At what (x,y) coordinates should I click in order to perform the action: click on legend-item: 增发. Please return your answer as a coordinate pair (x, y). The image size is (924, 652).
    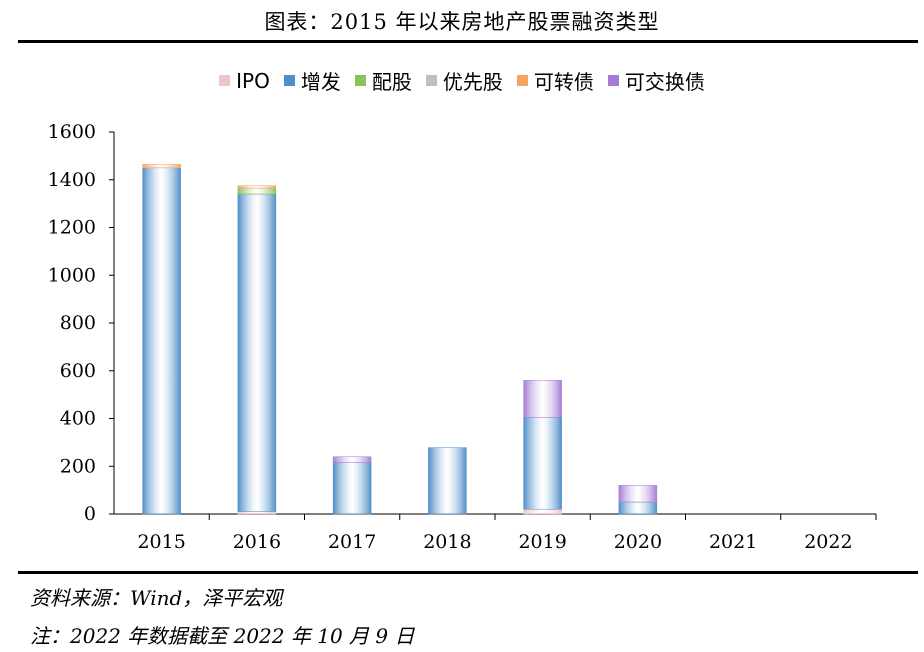
    Looking at the image, I should click on (312, 80).